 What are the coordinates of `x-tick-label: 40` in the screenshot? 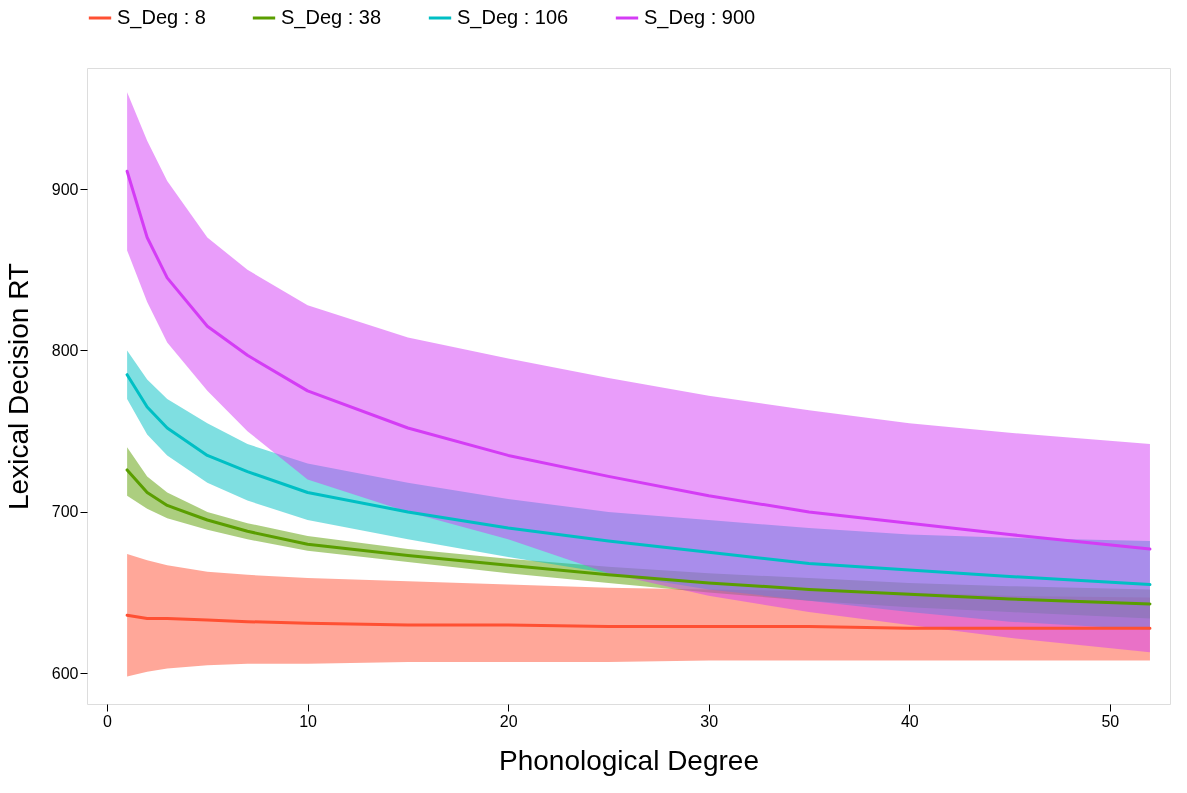 It's located at (909, 721).